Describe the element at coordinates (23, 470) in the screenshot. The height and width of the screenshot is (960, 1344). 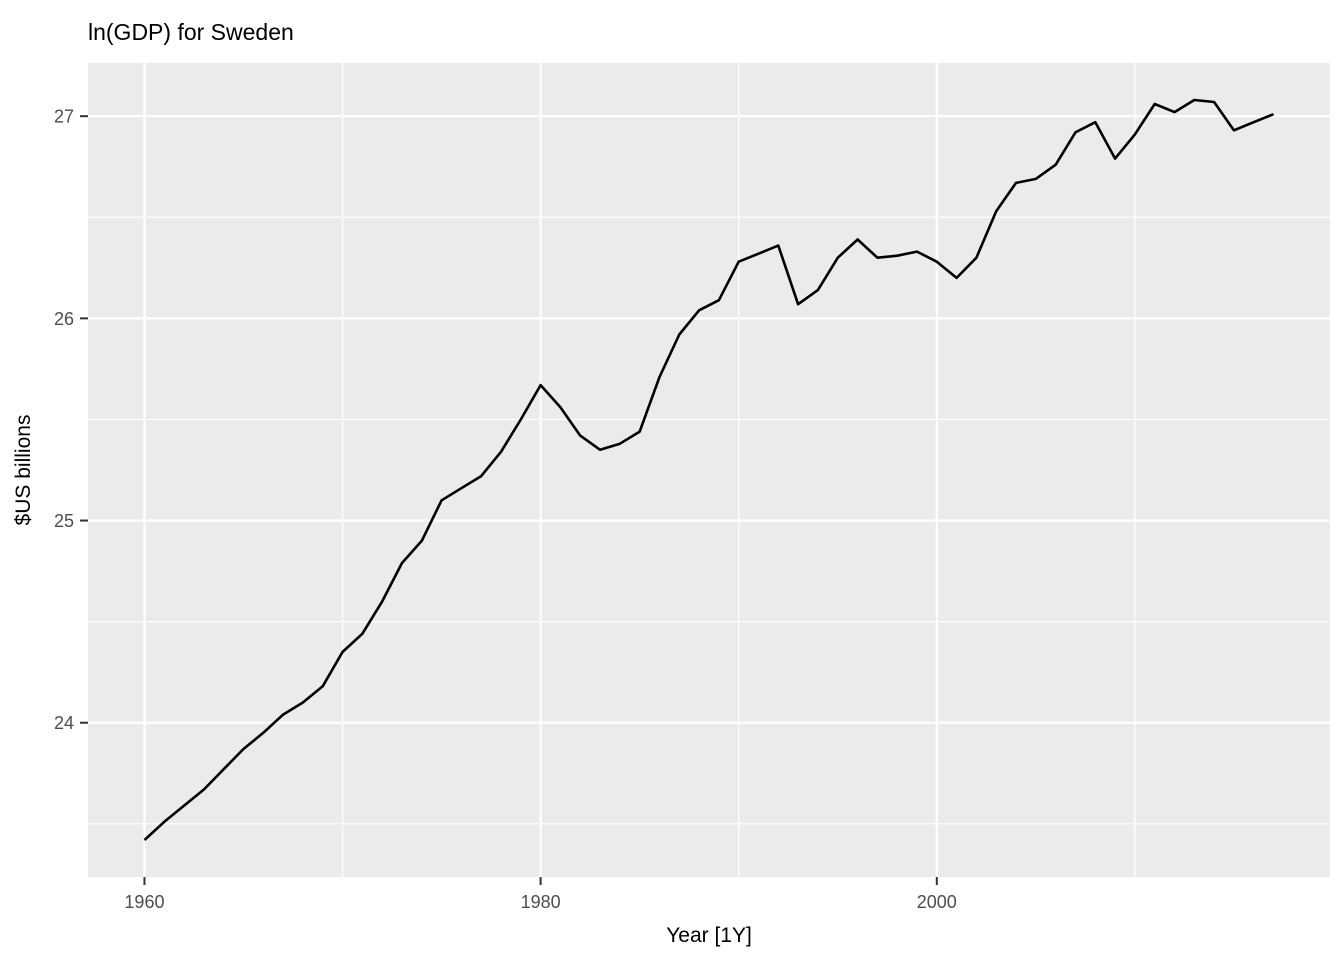
I see `y-axis-title: $US billions` at that location.